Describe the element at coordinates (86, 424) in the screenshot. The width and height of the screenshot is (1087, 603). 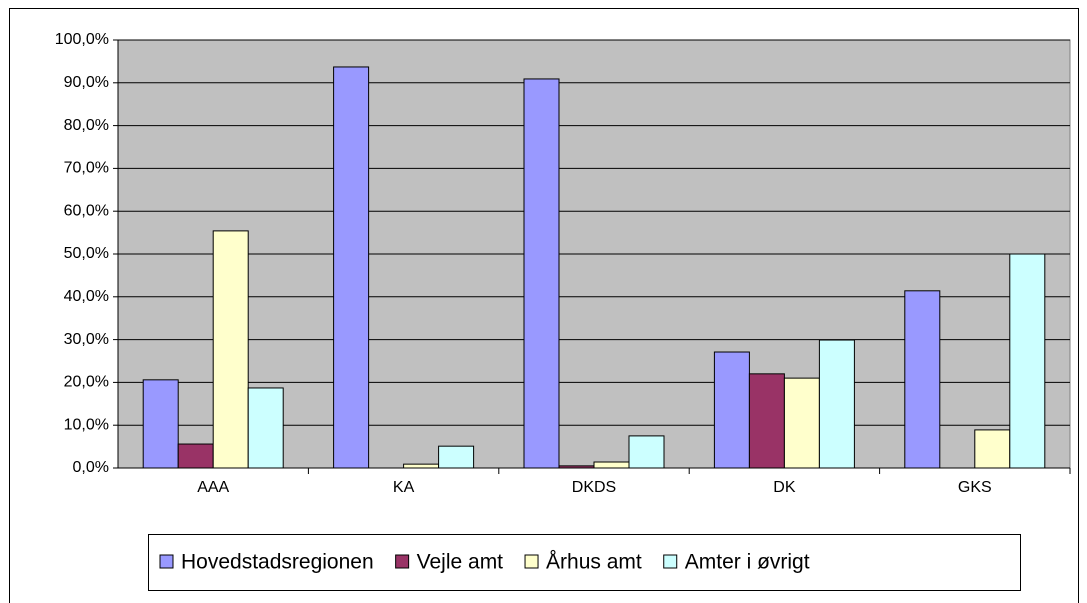
I see `y-tick-label: 10,0%` at that location.